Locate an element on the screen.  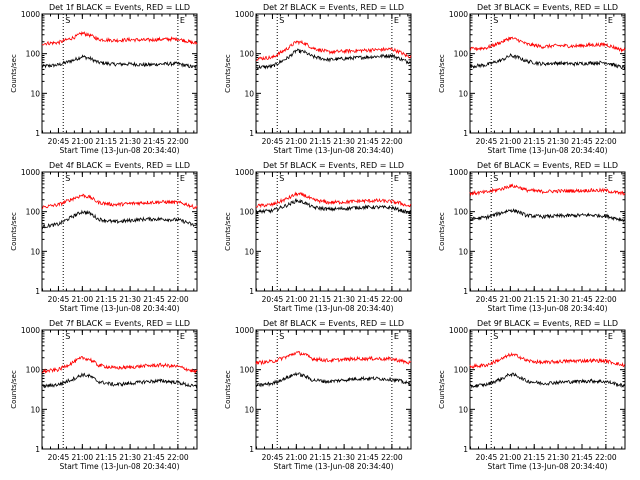
panel-title: Det 8f BLACK = Events, RED = LLD is located at coordinates (333, 323).